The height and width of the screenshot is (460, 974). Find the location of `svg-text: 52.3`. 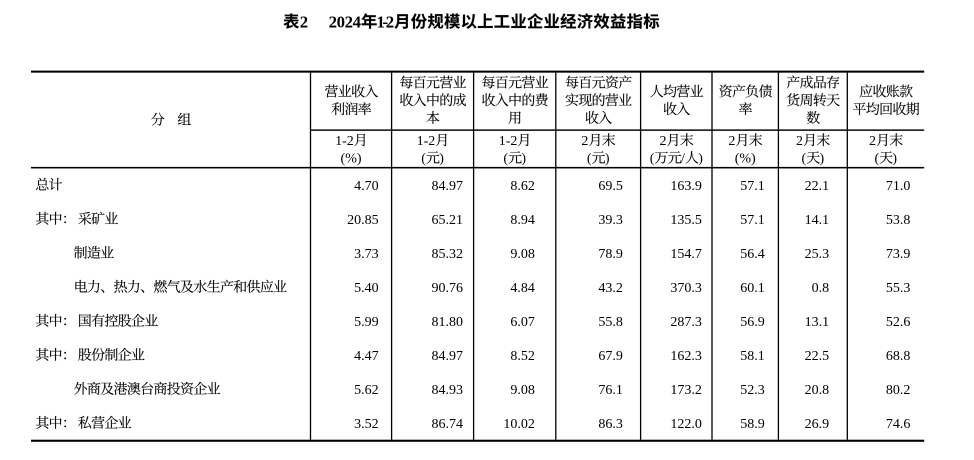

svg-text: 52.3 is located at coordinates (752, 390).